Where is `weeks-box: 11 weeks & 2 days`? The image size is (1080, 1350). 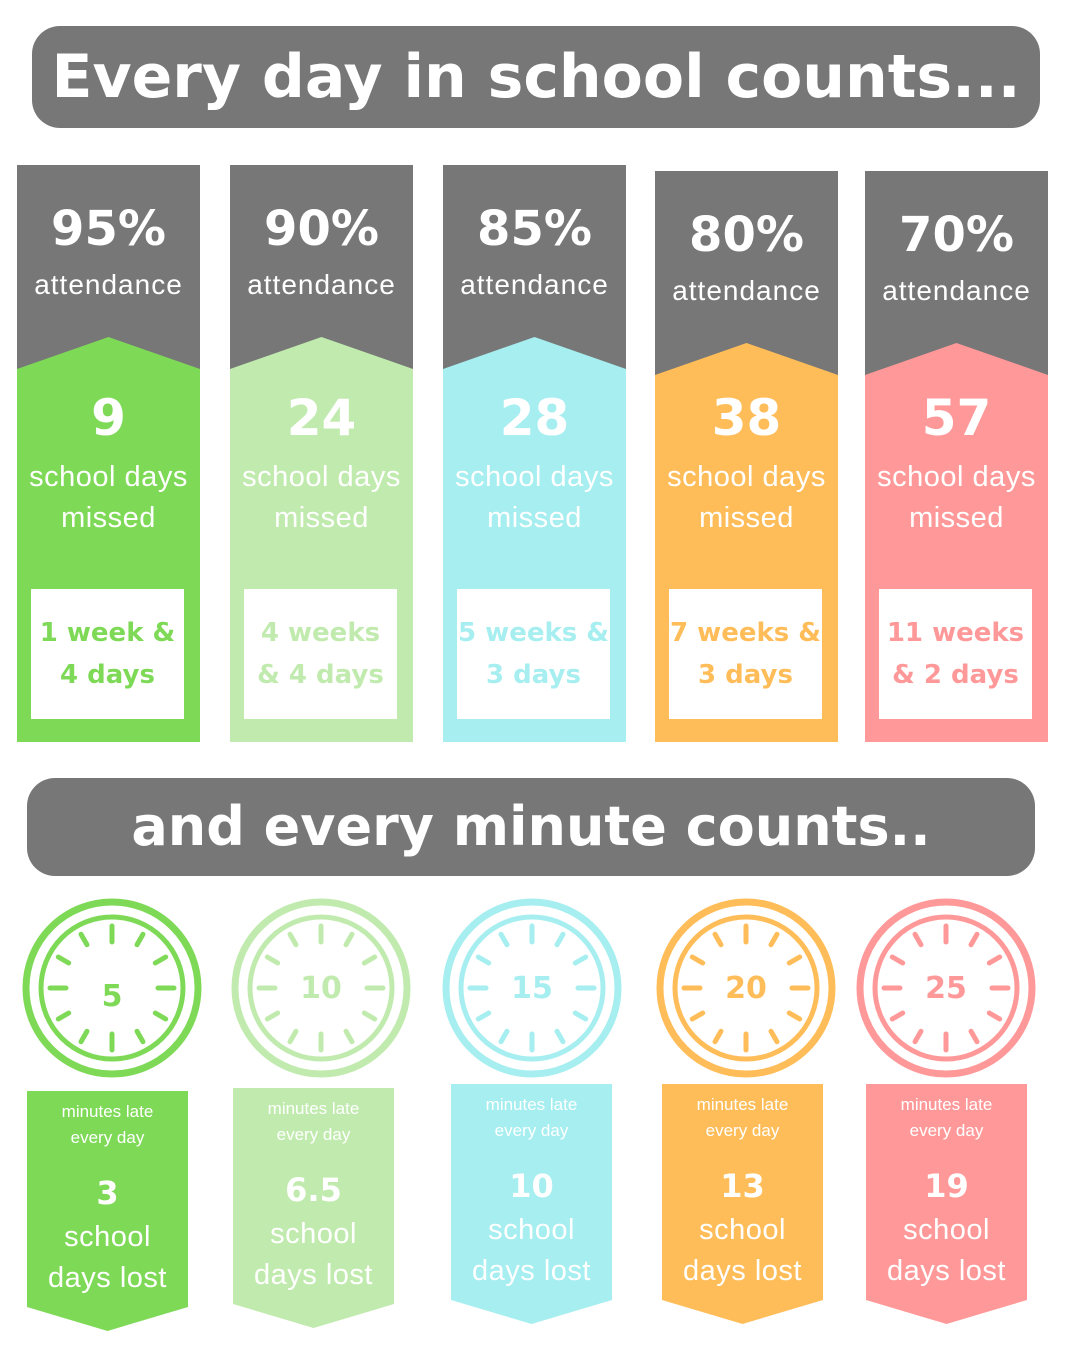
weeks-box: 11 weeks & 2 days is located at coordinates (955, 654).